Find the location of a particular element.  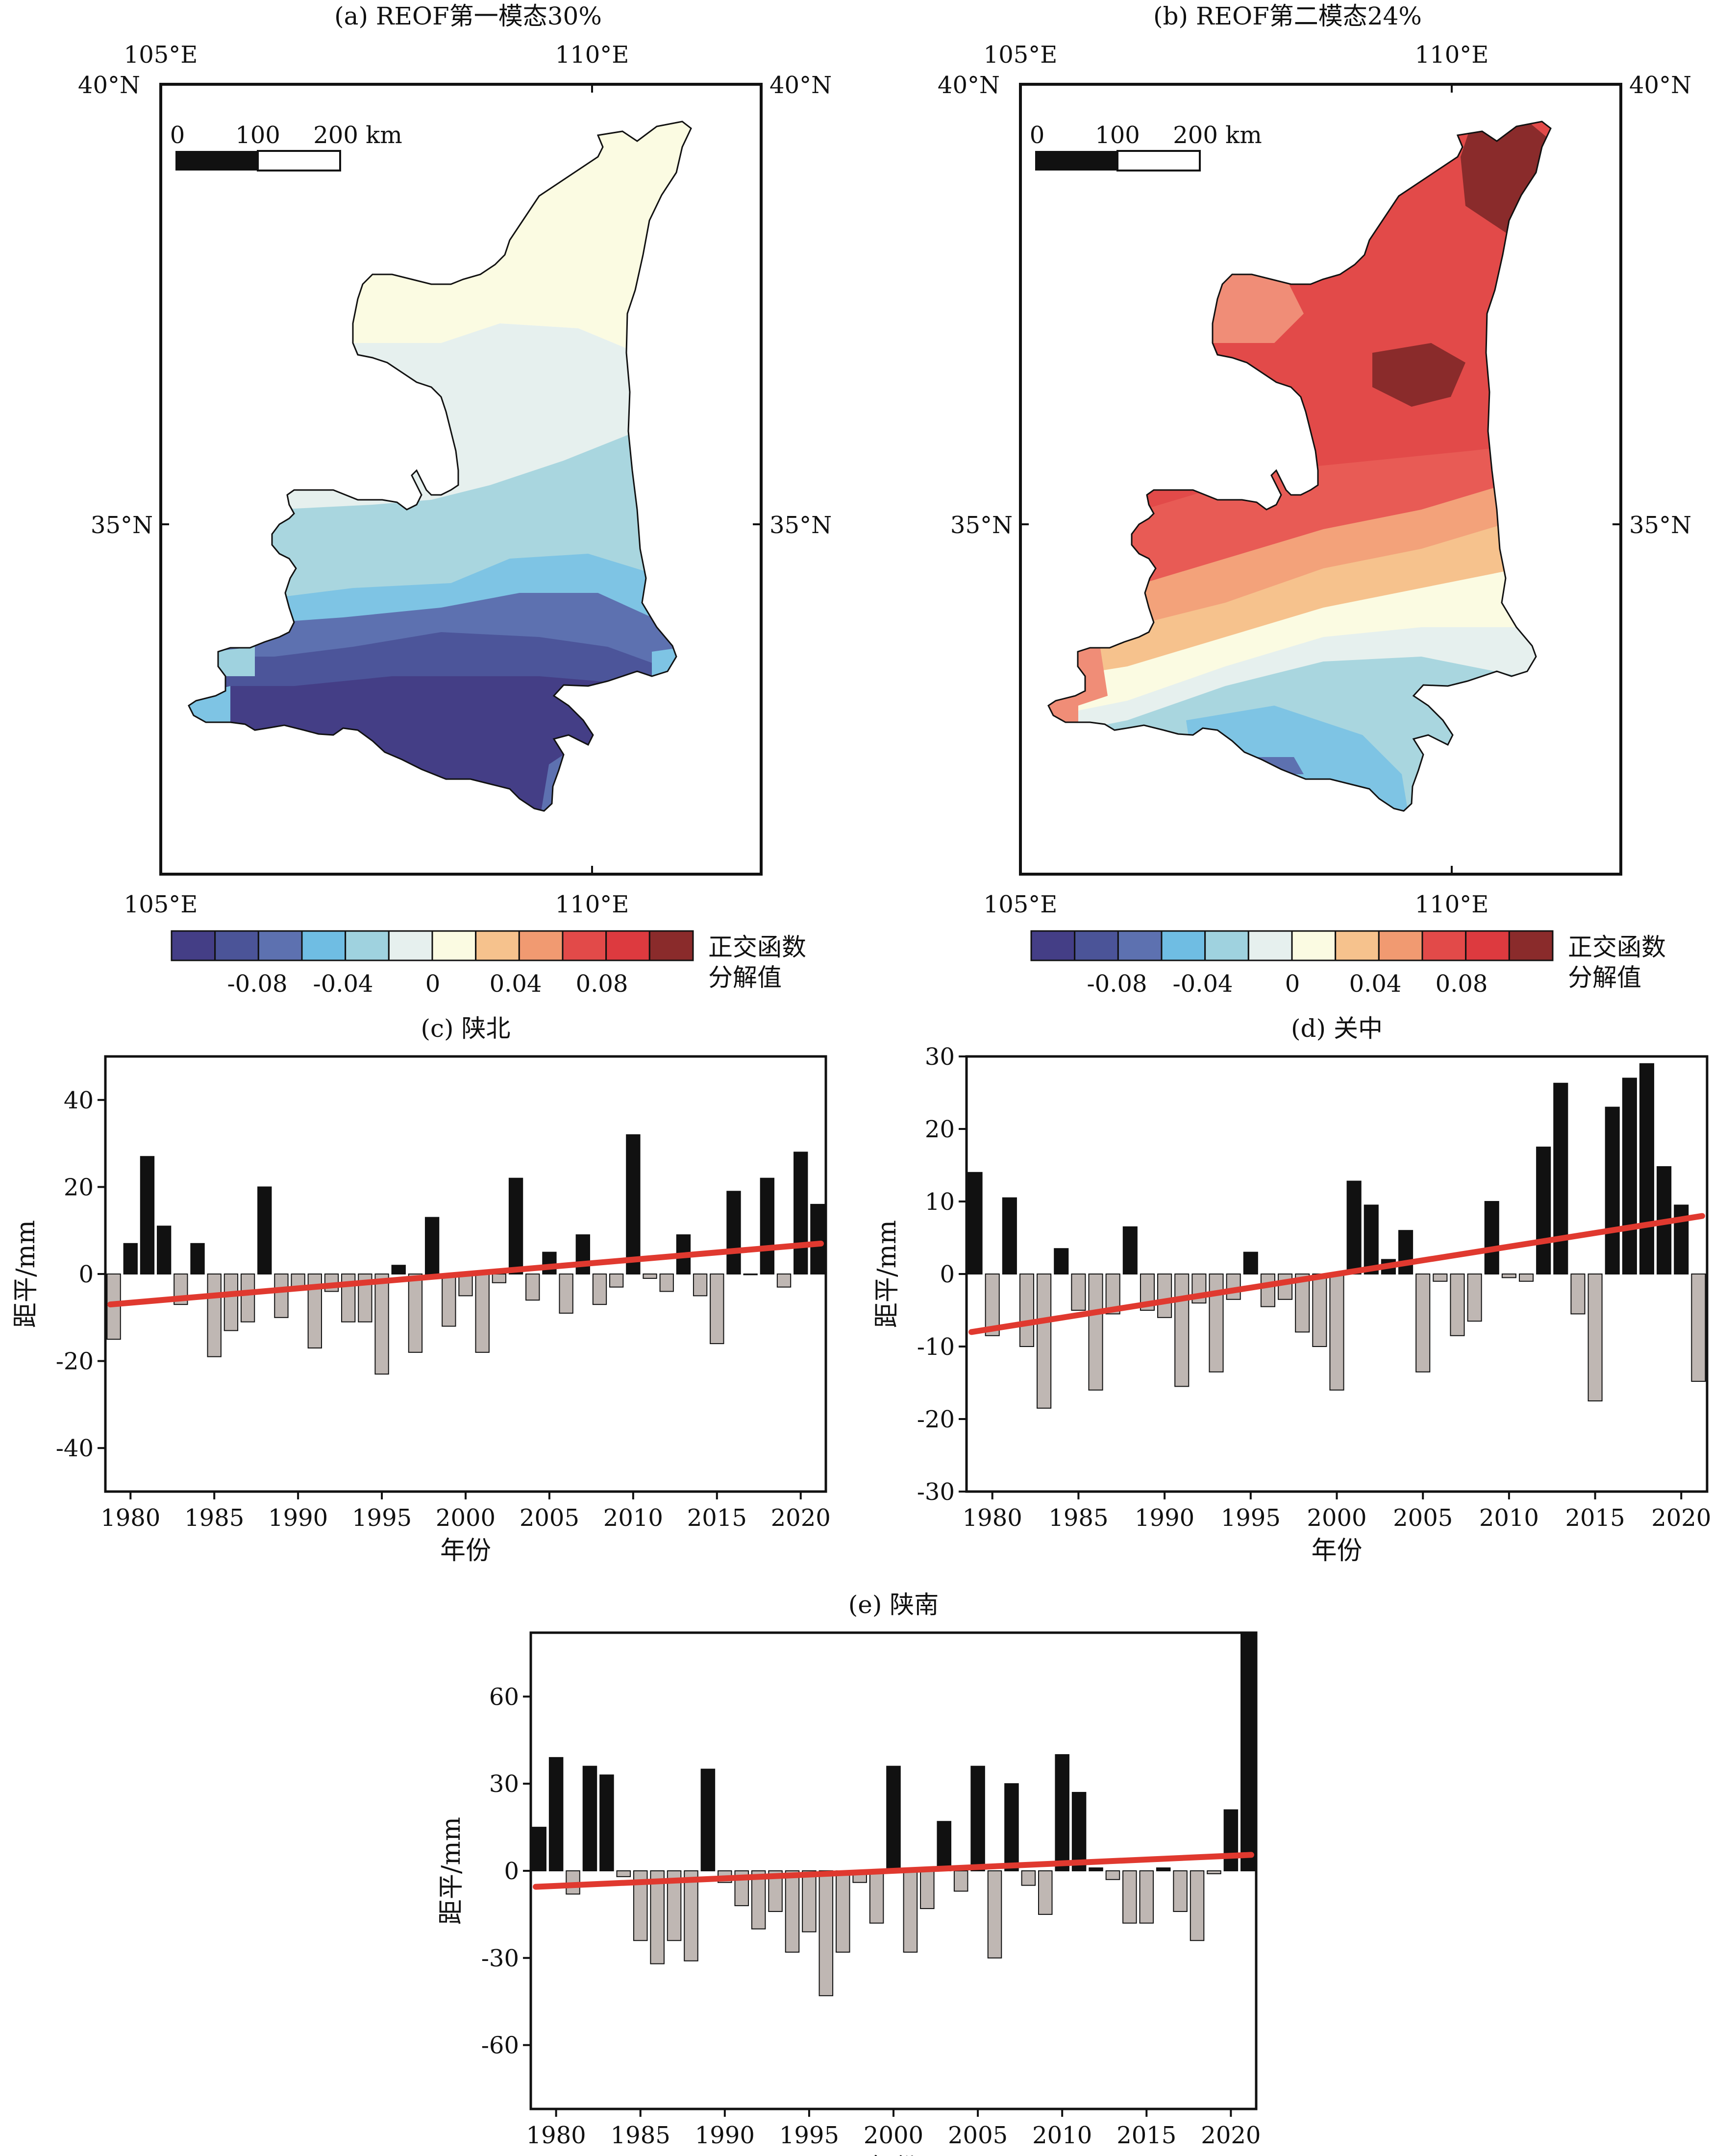

bar-e-1992 is located at coordinates (758, 1900).